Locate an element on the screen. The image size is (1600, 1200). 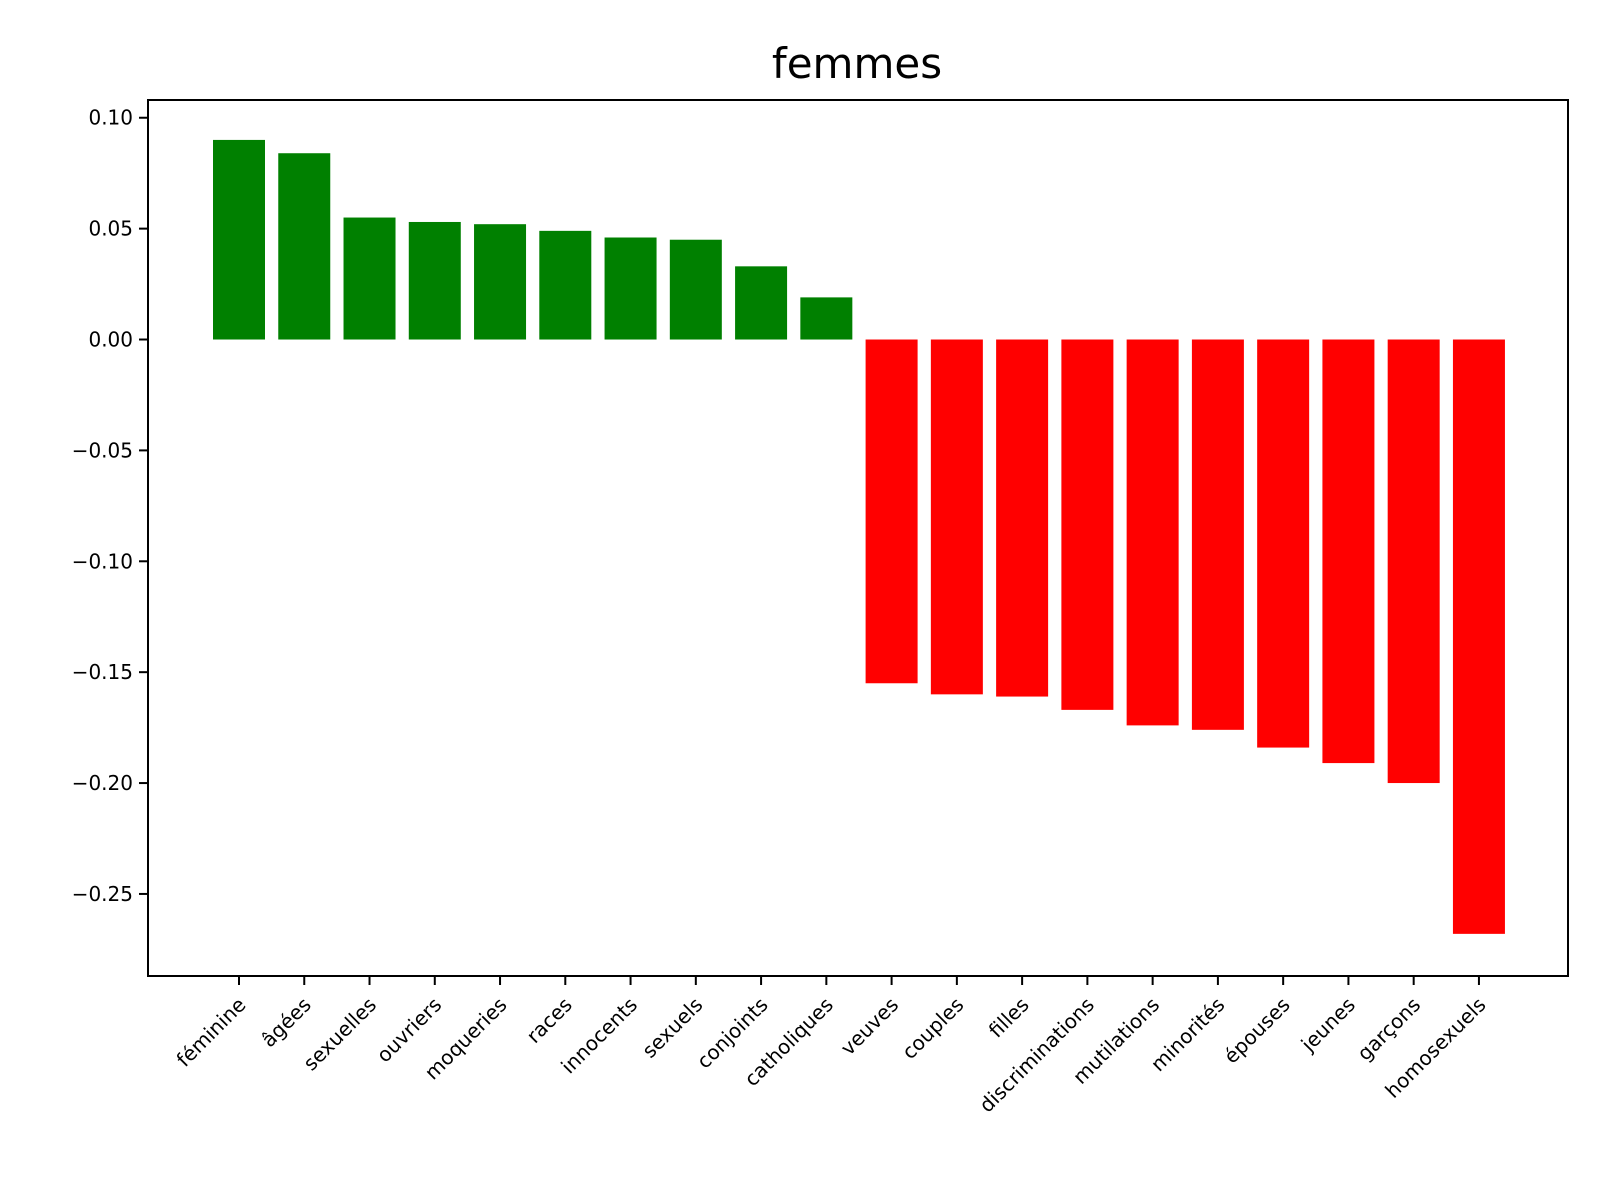
y-tick-label-4: −0.10 is located at coordinates (102, 561).